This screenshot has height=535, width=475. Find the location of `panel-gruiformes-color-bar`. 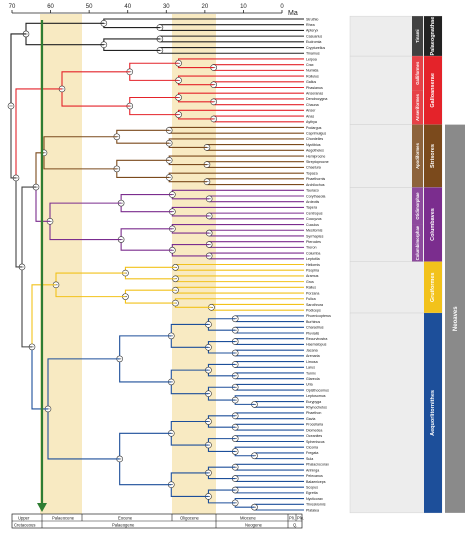

panel-gruiformes-color-bar is located at coordinates (433, 287).